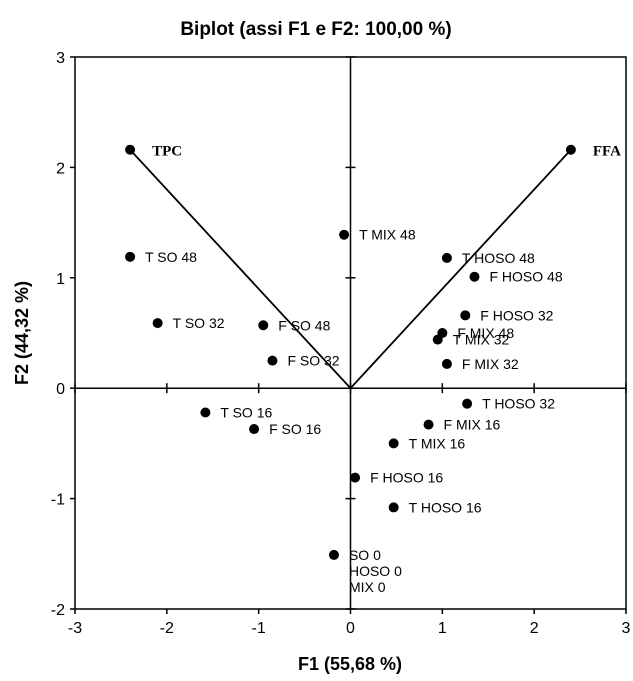 This screenshot has width=633, height=681. What do you see at coordinates (60, 168) in the screenshot?
I see `y-tick-label: 2` at bounding box center [60, 168].